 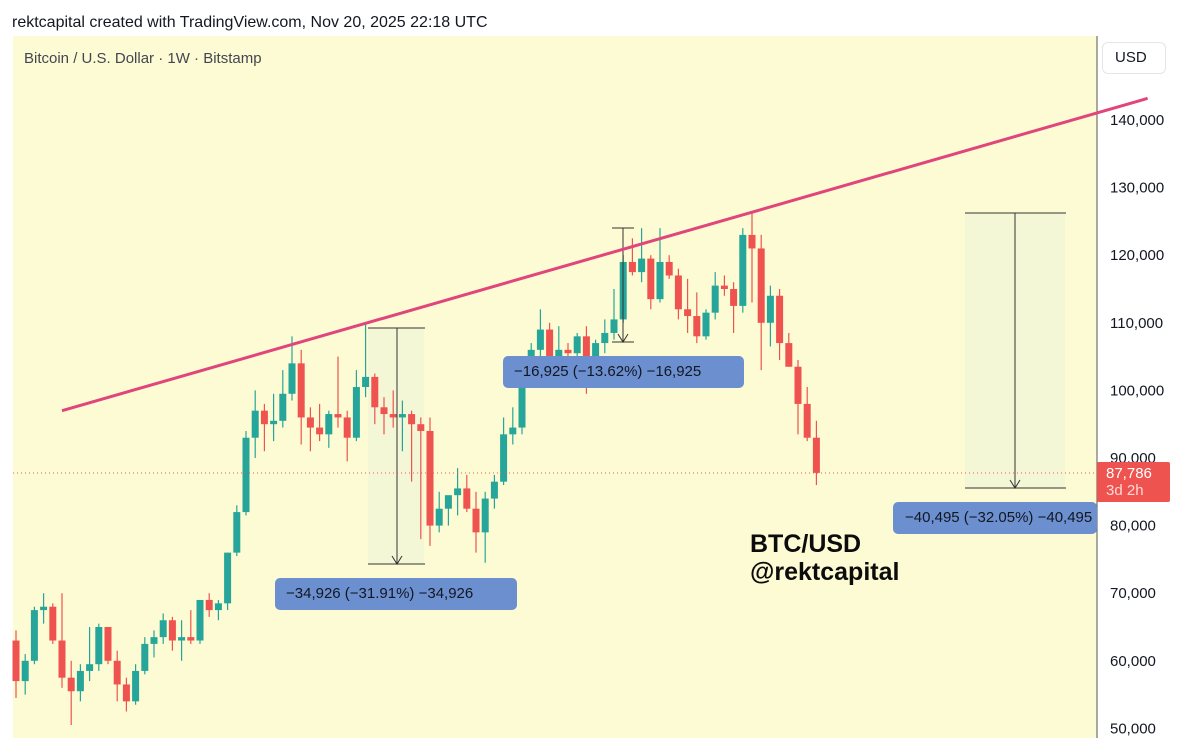 I want to click on last-price-tag: 87,786 3d 2h, so click(x=1133, y=482).